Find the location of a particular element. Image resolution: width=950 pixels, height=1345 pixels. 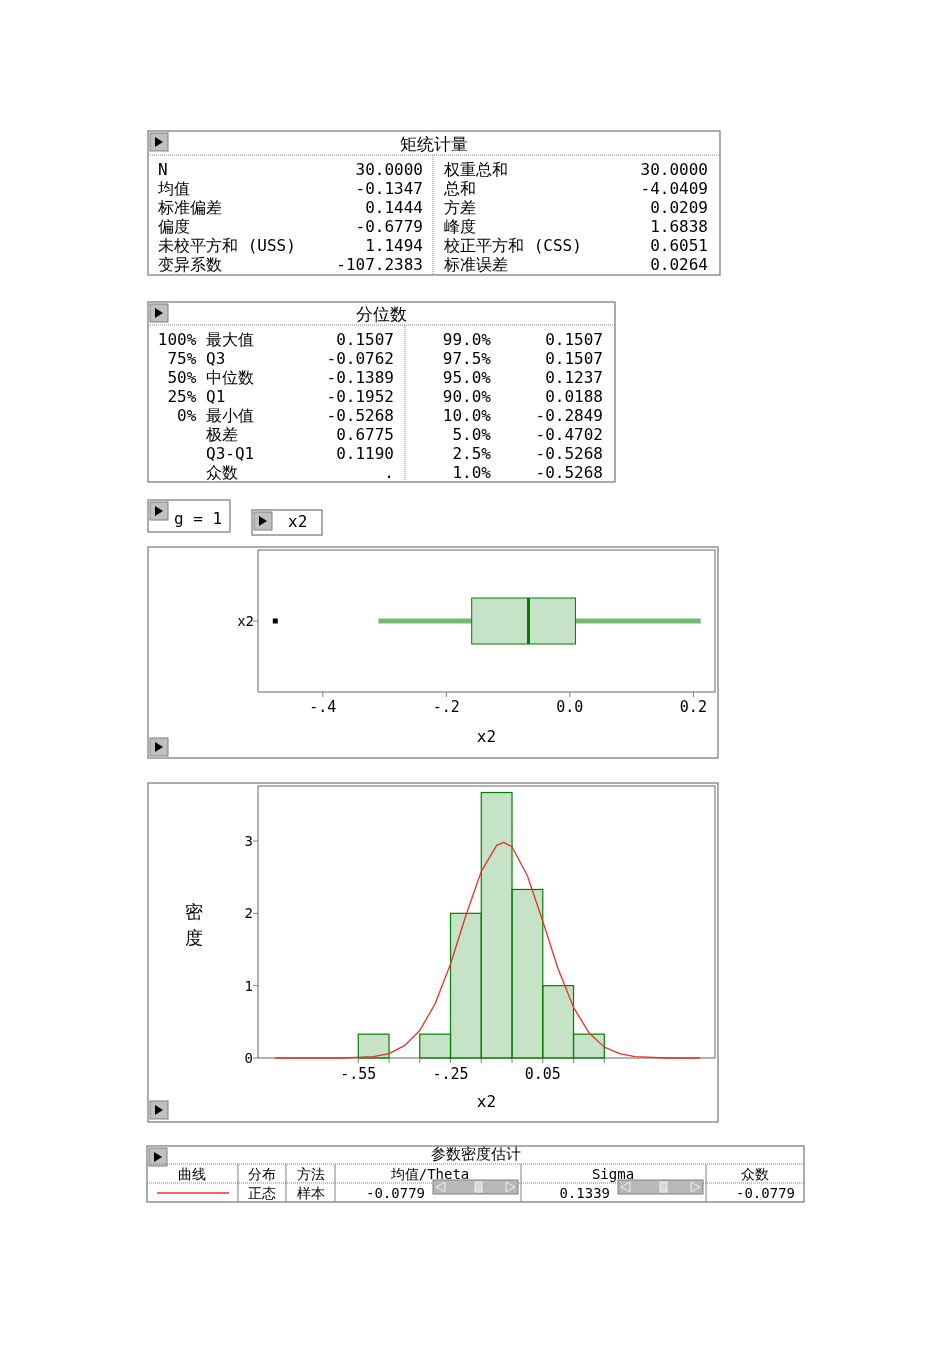

text: -107.2383 is located at coordinates (379, 264).